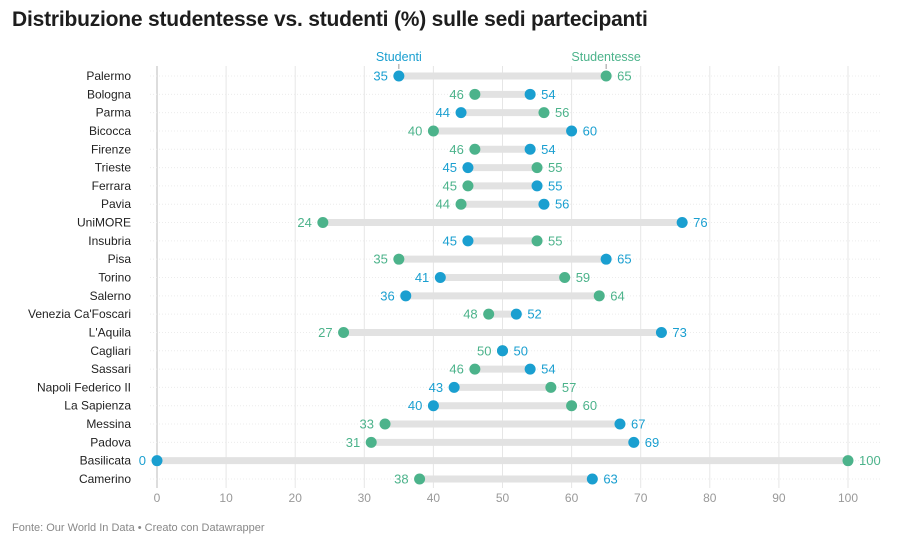 The width and height of the screenshot is (905, 547). I want to click on category-label: Messina, so click(108, 424).